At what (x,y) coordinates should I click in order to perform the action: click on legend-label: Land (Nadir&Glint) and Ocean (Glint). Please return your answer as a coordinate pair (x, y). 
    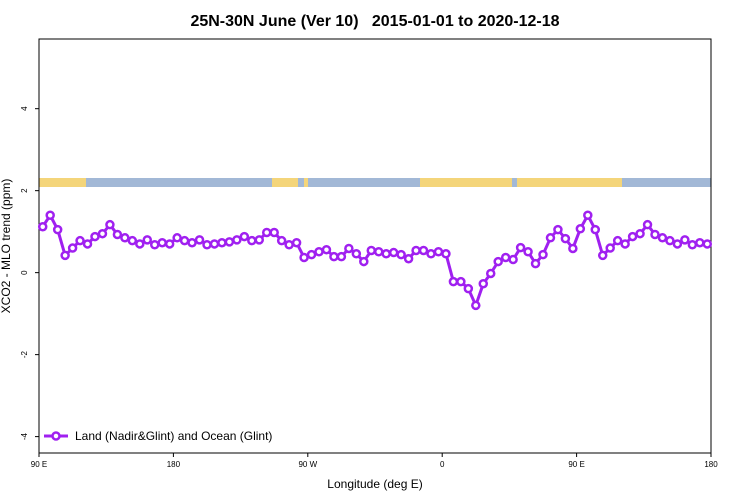
    Looking at the image, I should click on (173, 436).